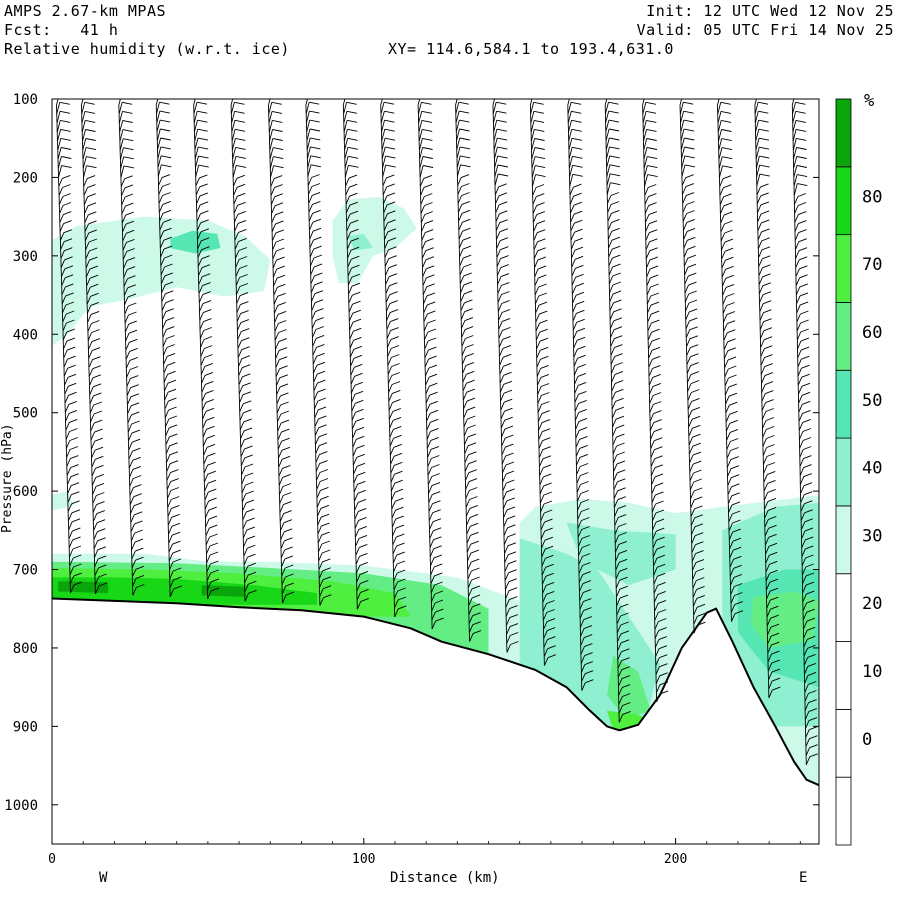  Describe the element at coordinates (25, 492) in the screenshot. I see `y-tick-label: 600` at that location.